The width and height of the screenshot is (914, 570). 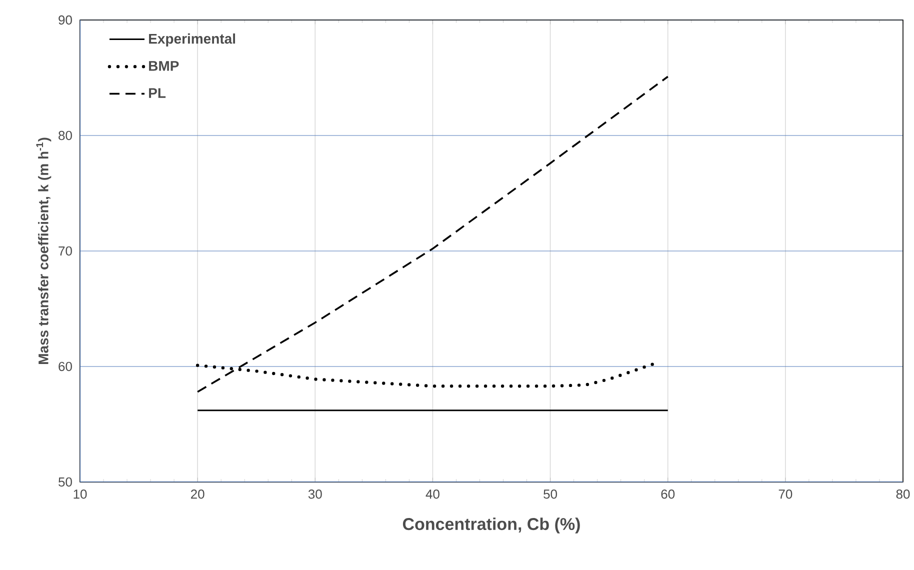 I want to click on y-tick-label: 70, so click(x=65, y=251).